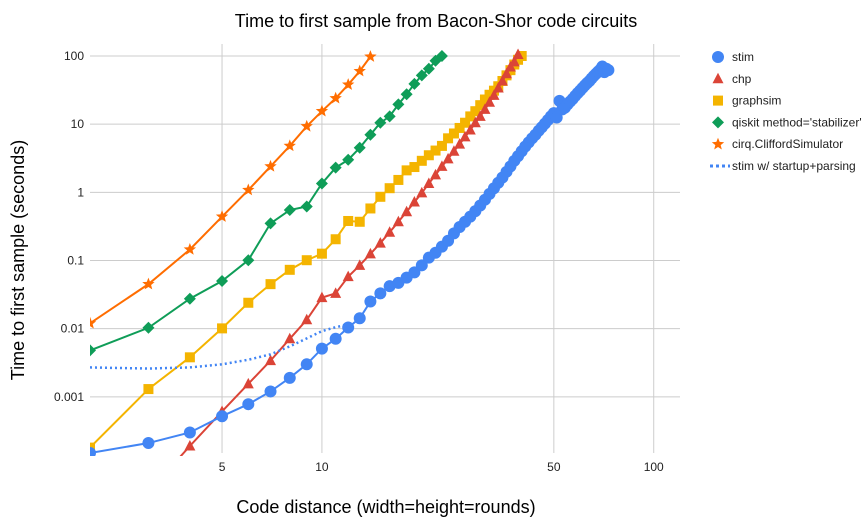 Image resolution: width=864 pixels, height=522 pixels. Describe the element at coordinates (794, 166) in the screenshot. I see `legend-label: stim w/ startup+parsing` at that location.